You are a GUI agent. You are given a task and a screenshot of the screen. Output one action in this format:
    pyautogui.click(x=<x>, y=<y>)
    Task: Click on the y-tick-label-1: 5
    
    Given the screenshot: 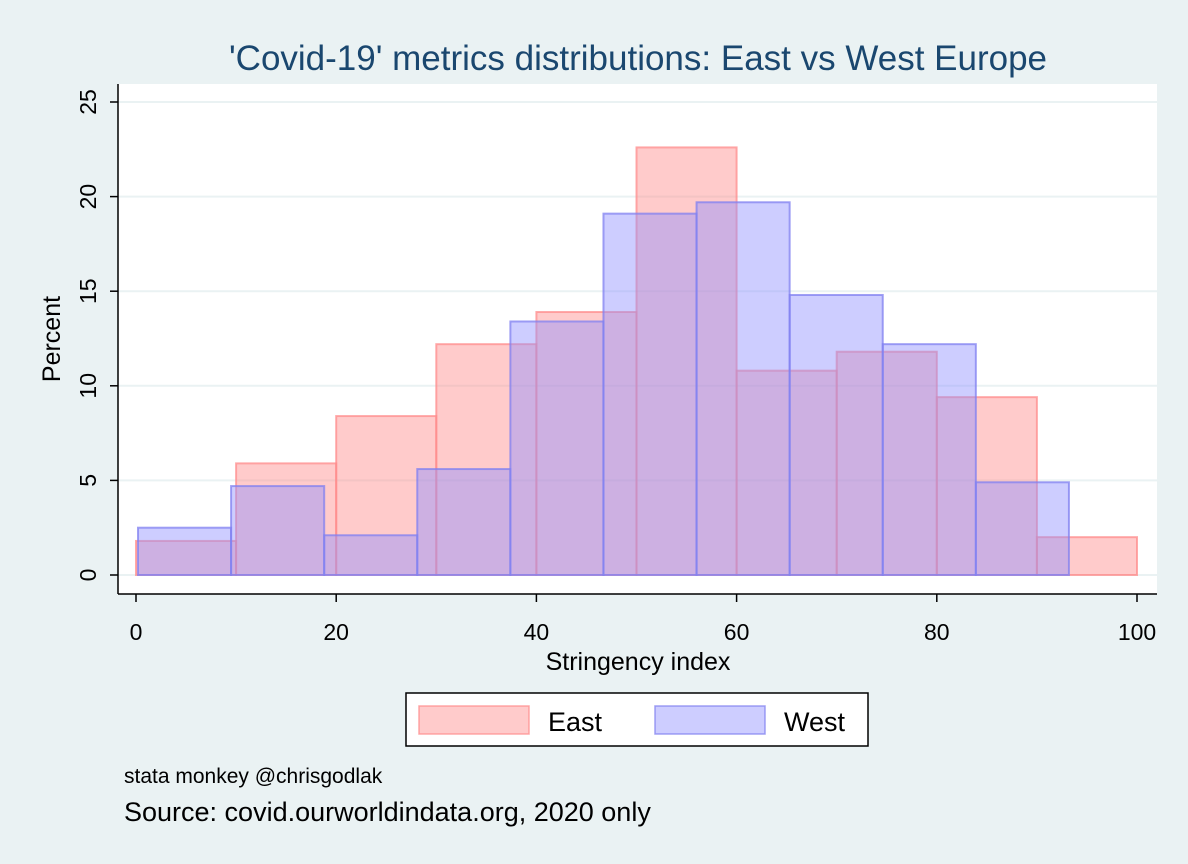 What is the action you would take?
    pyautogui.click(x=88, y=480)
    